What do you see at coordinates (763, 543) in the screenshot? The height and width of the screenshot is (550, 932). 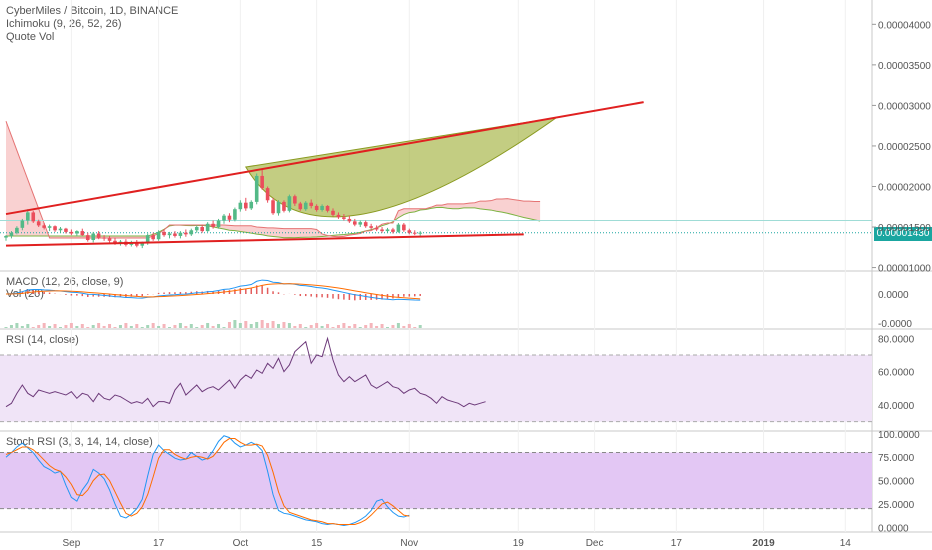 I see `time-axis-label: 2019` at bounding box center [763, 543].